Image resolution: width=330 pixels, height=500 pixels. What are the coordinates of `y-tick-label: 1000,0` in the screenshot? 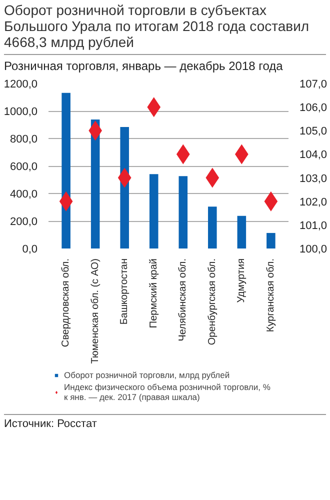 It's located at (21, 112).